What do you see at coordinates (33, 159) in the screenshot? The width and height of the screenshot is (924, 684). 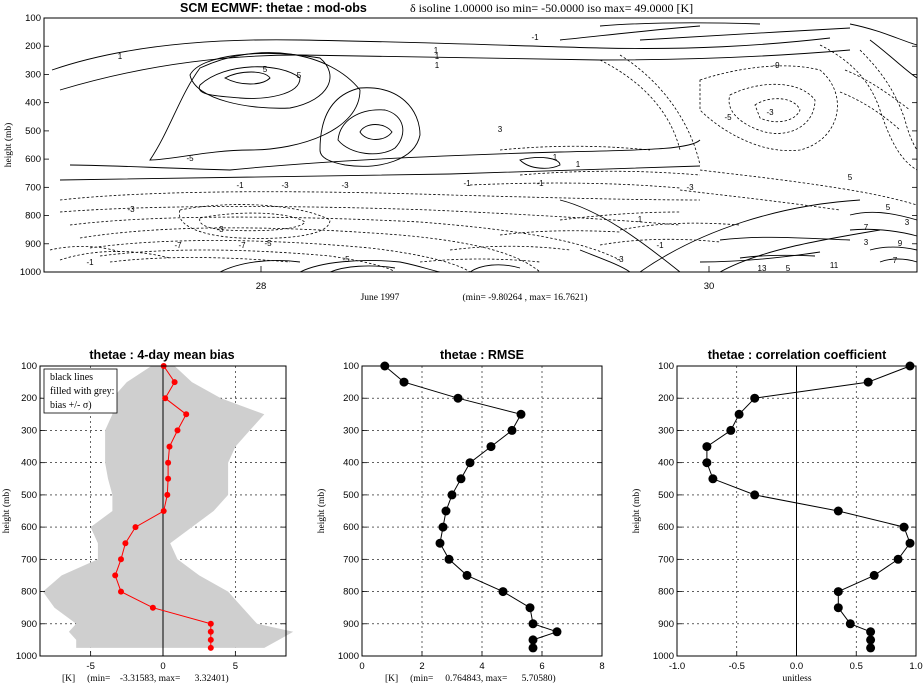 I see `contour-y-tick-label: 600` at bounding box center [33, 159].